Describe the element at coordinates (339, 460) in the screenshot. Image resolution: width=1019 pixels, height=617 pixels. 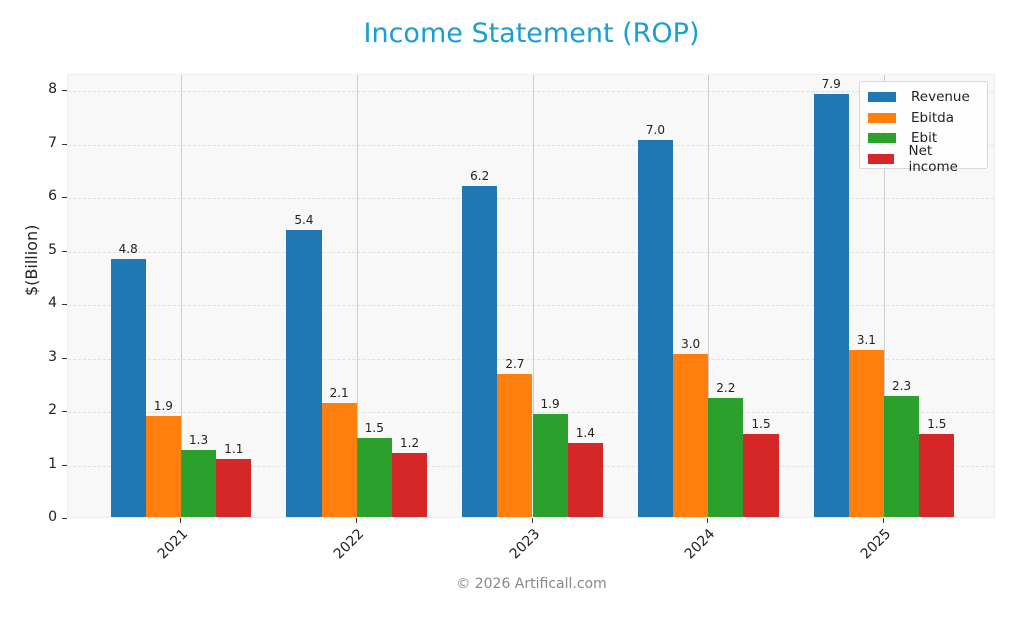
I see `bar-ebitda-2022` at that location.